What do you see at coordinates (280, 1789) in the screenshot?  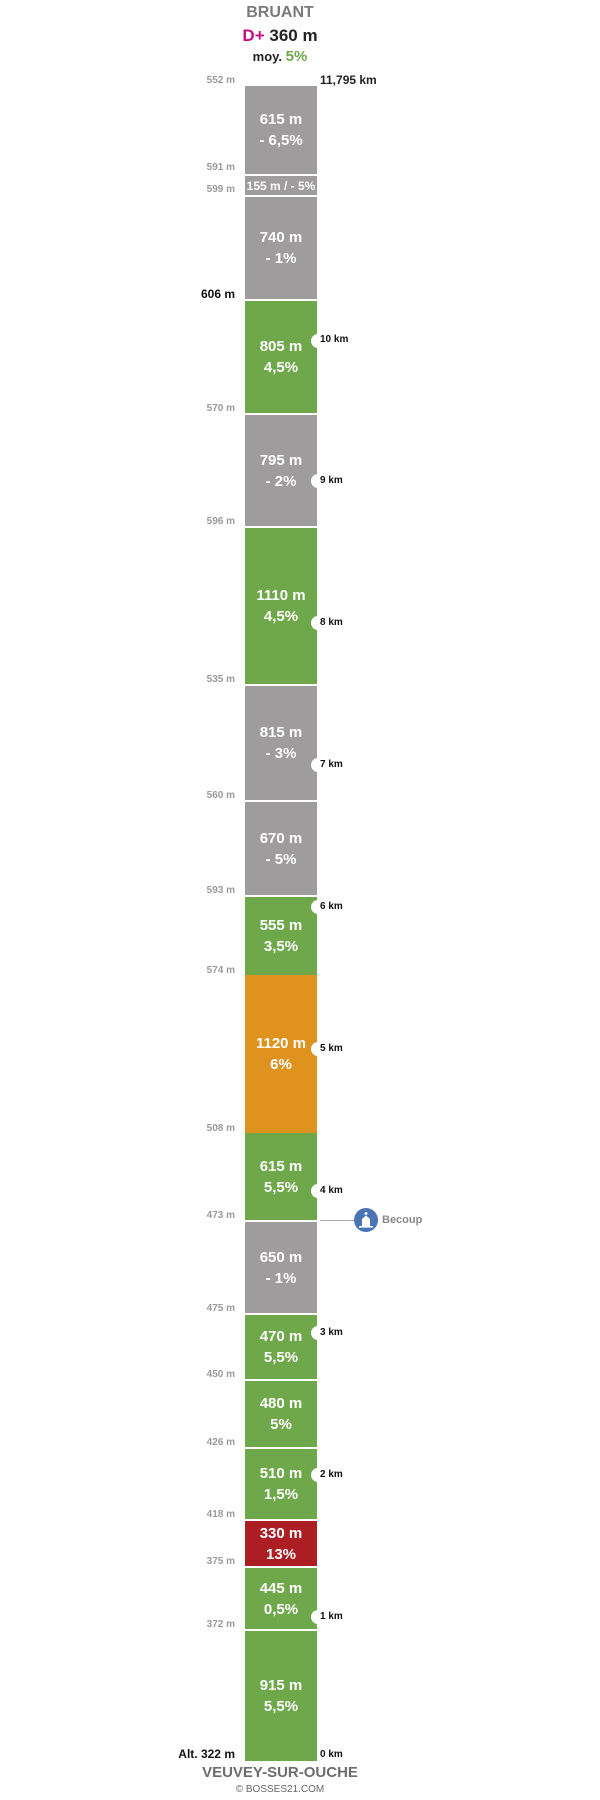 I see `credit: © BOSSES21.COM` at bounding box center [280, 1789].